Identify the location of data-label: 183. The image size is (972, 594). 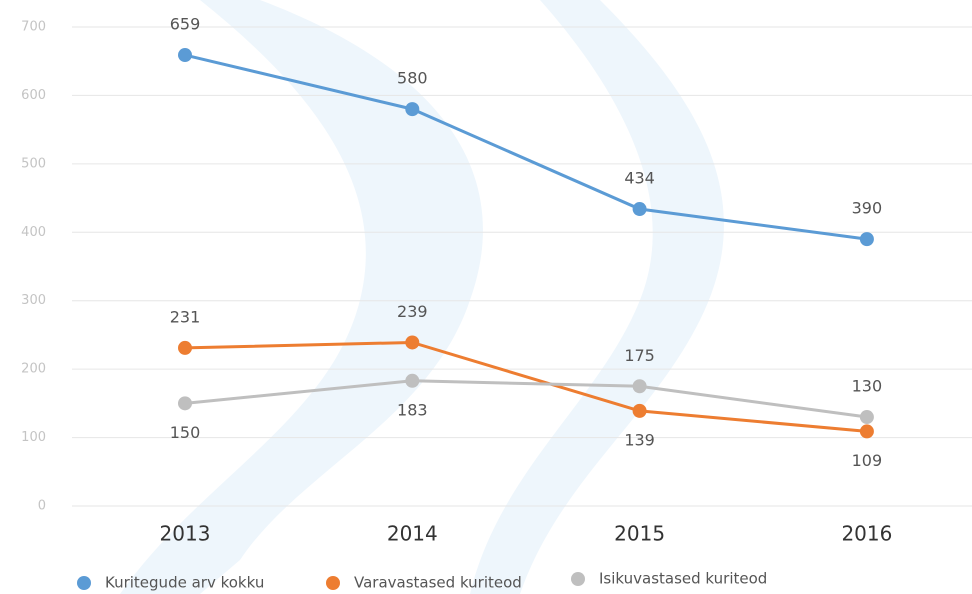
(412, 409).